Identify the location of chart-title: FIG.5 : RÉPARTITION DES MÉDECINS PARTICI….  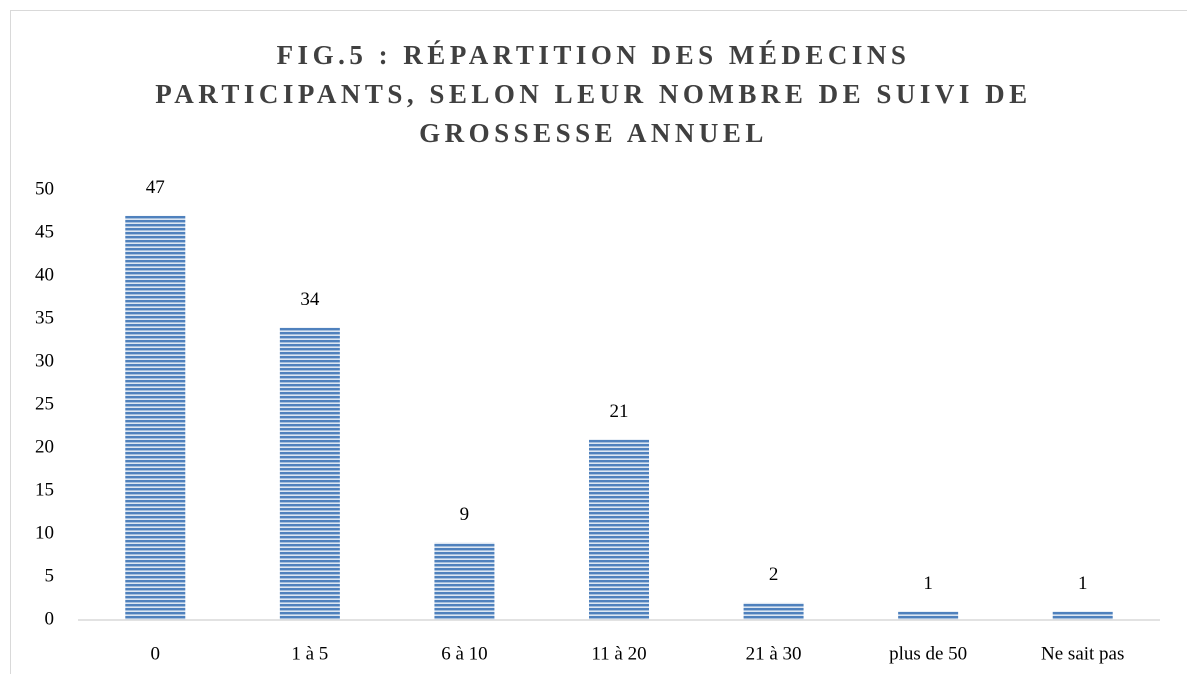
(593, 94).